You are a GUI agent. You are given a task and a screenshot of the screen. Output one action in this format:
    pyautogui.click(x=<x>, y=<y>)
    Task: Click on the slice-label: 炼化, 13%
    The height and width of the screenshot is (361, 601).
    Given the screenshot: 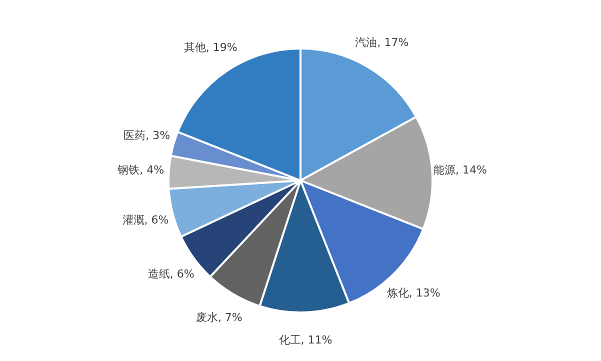 What is the action you would take?
    pyautogui.click(x=413, y=293)
    